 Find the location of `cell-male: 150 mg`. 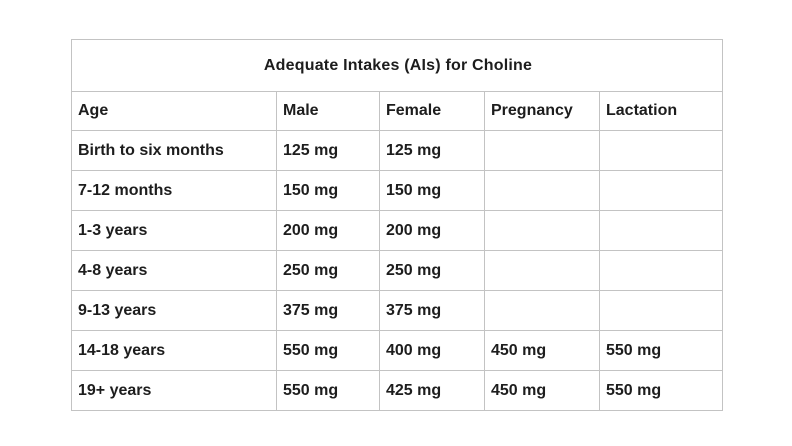

cell-male: 150 mg is located at coordinates (328, 190).